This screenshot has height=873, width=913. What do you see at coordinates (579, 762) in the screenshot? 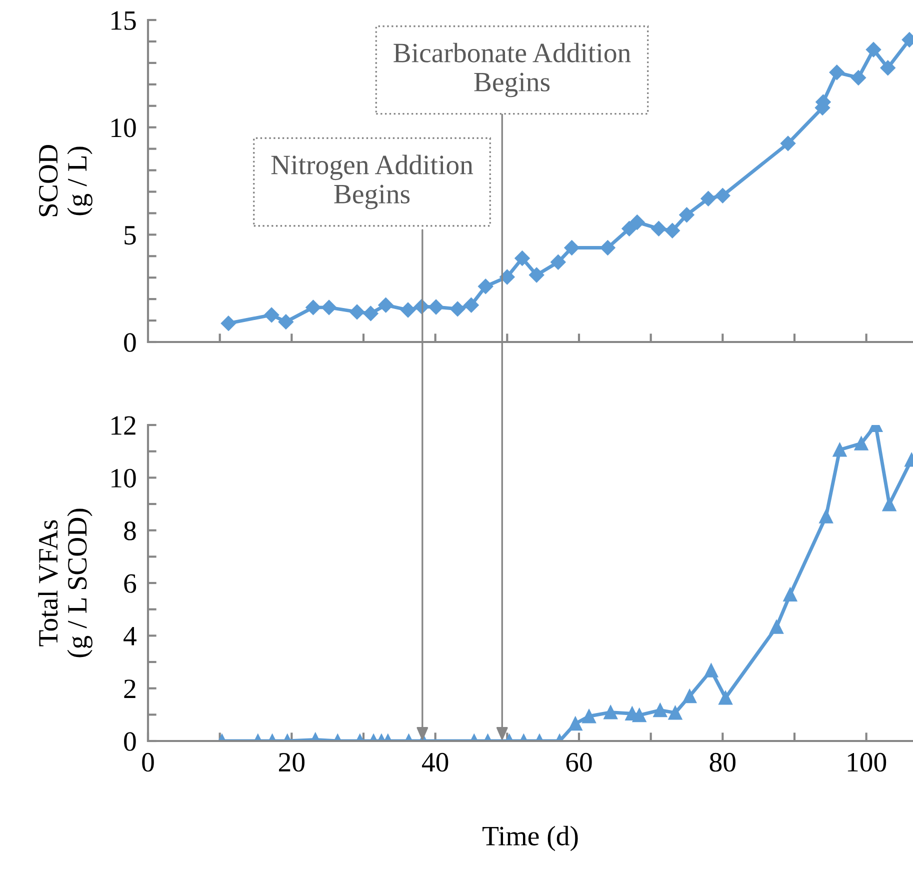
I see `x-tick-label: 60` at bounding box center [579, 762].